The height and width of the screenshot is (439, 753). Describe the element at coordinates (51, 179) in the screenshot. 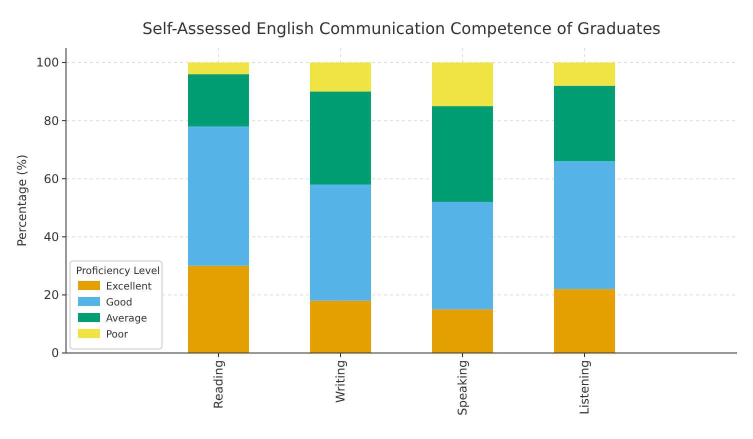

I see `y-tick-label: 60` at that location.